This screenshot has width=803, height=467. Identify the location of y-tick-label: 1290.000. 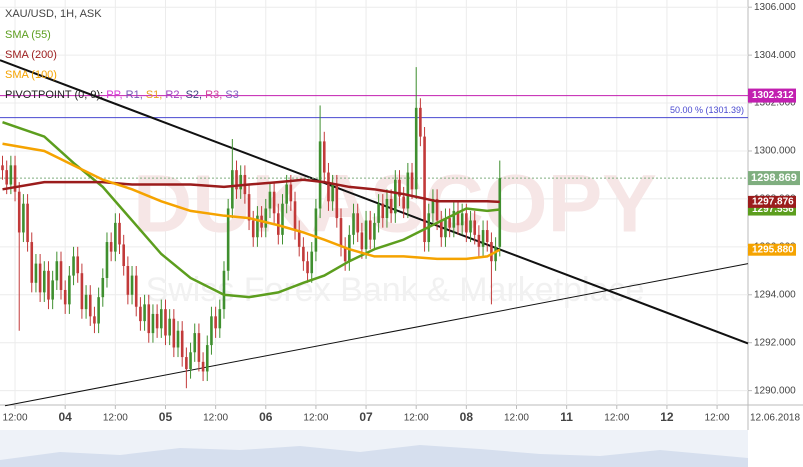
(775, 390).